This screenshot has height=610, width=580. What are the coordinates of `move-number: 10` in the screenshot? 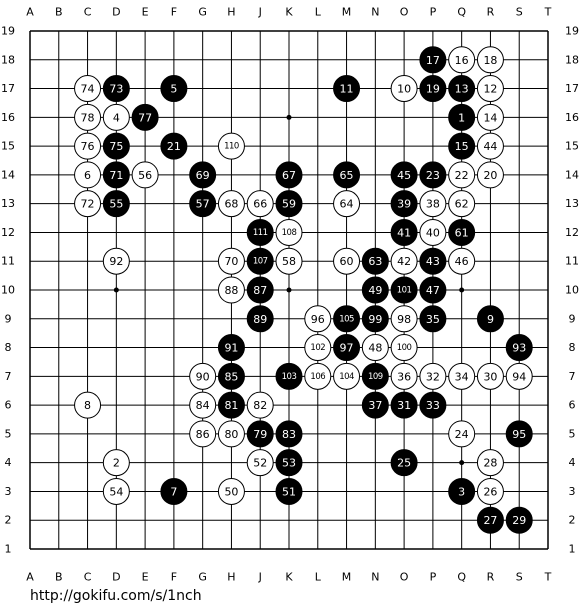 It's located at (404, 89).